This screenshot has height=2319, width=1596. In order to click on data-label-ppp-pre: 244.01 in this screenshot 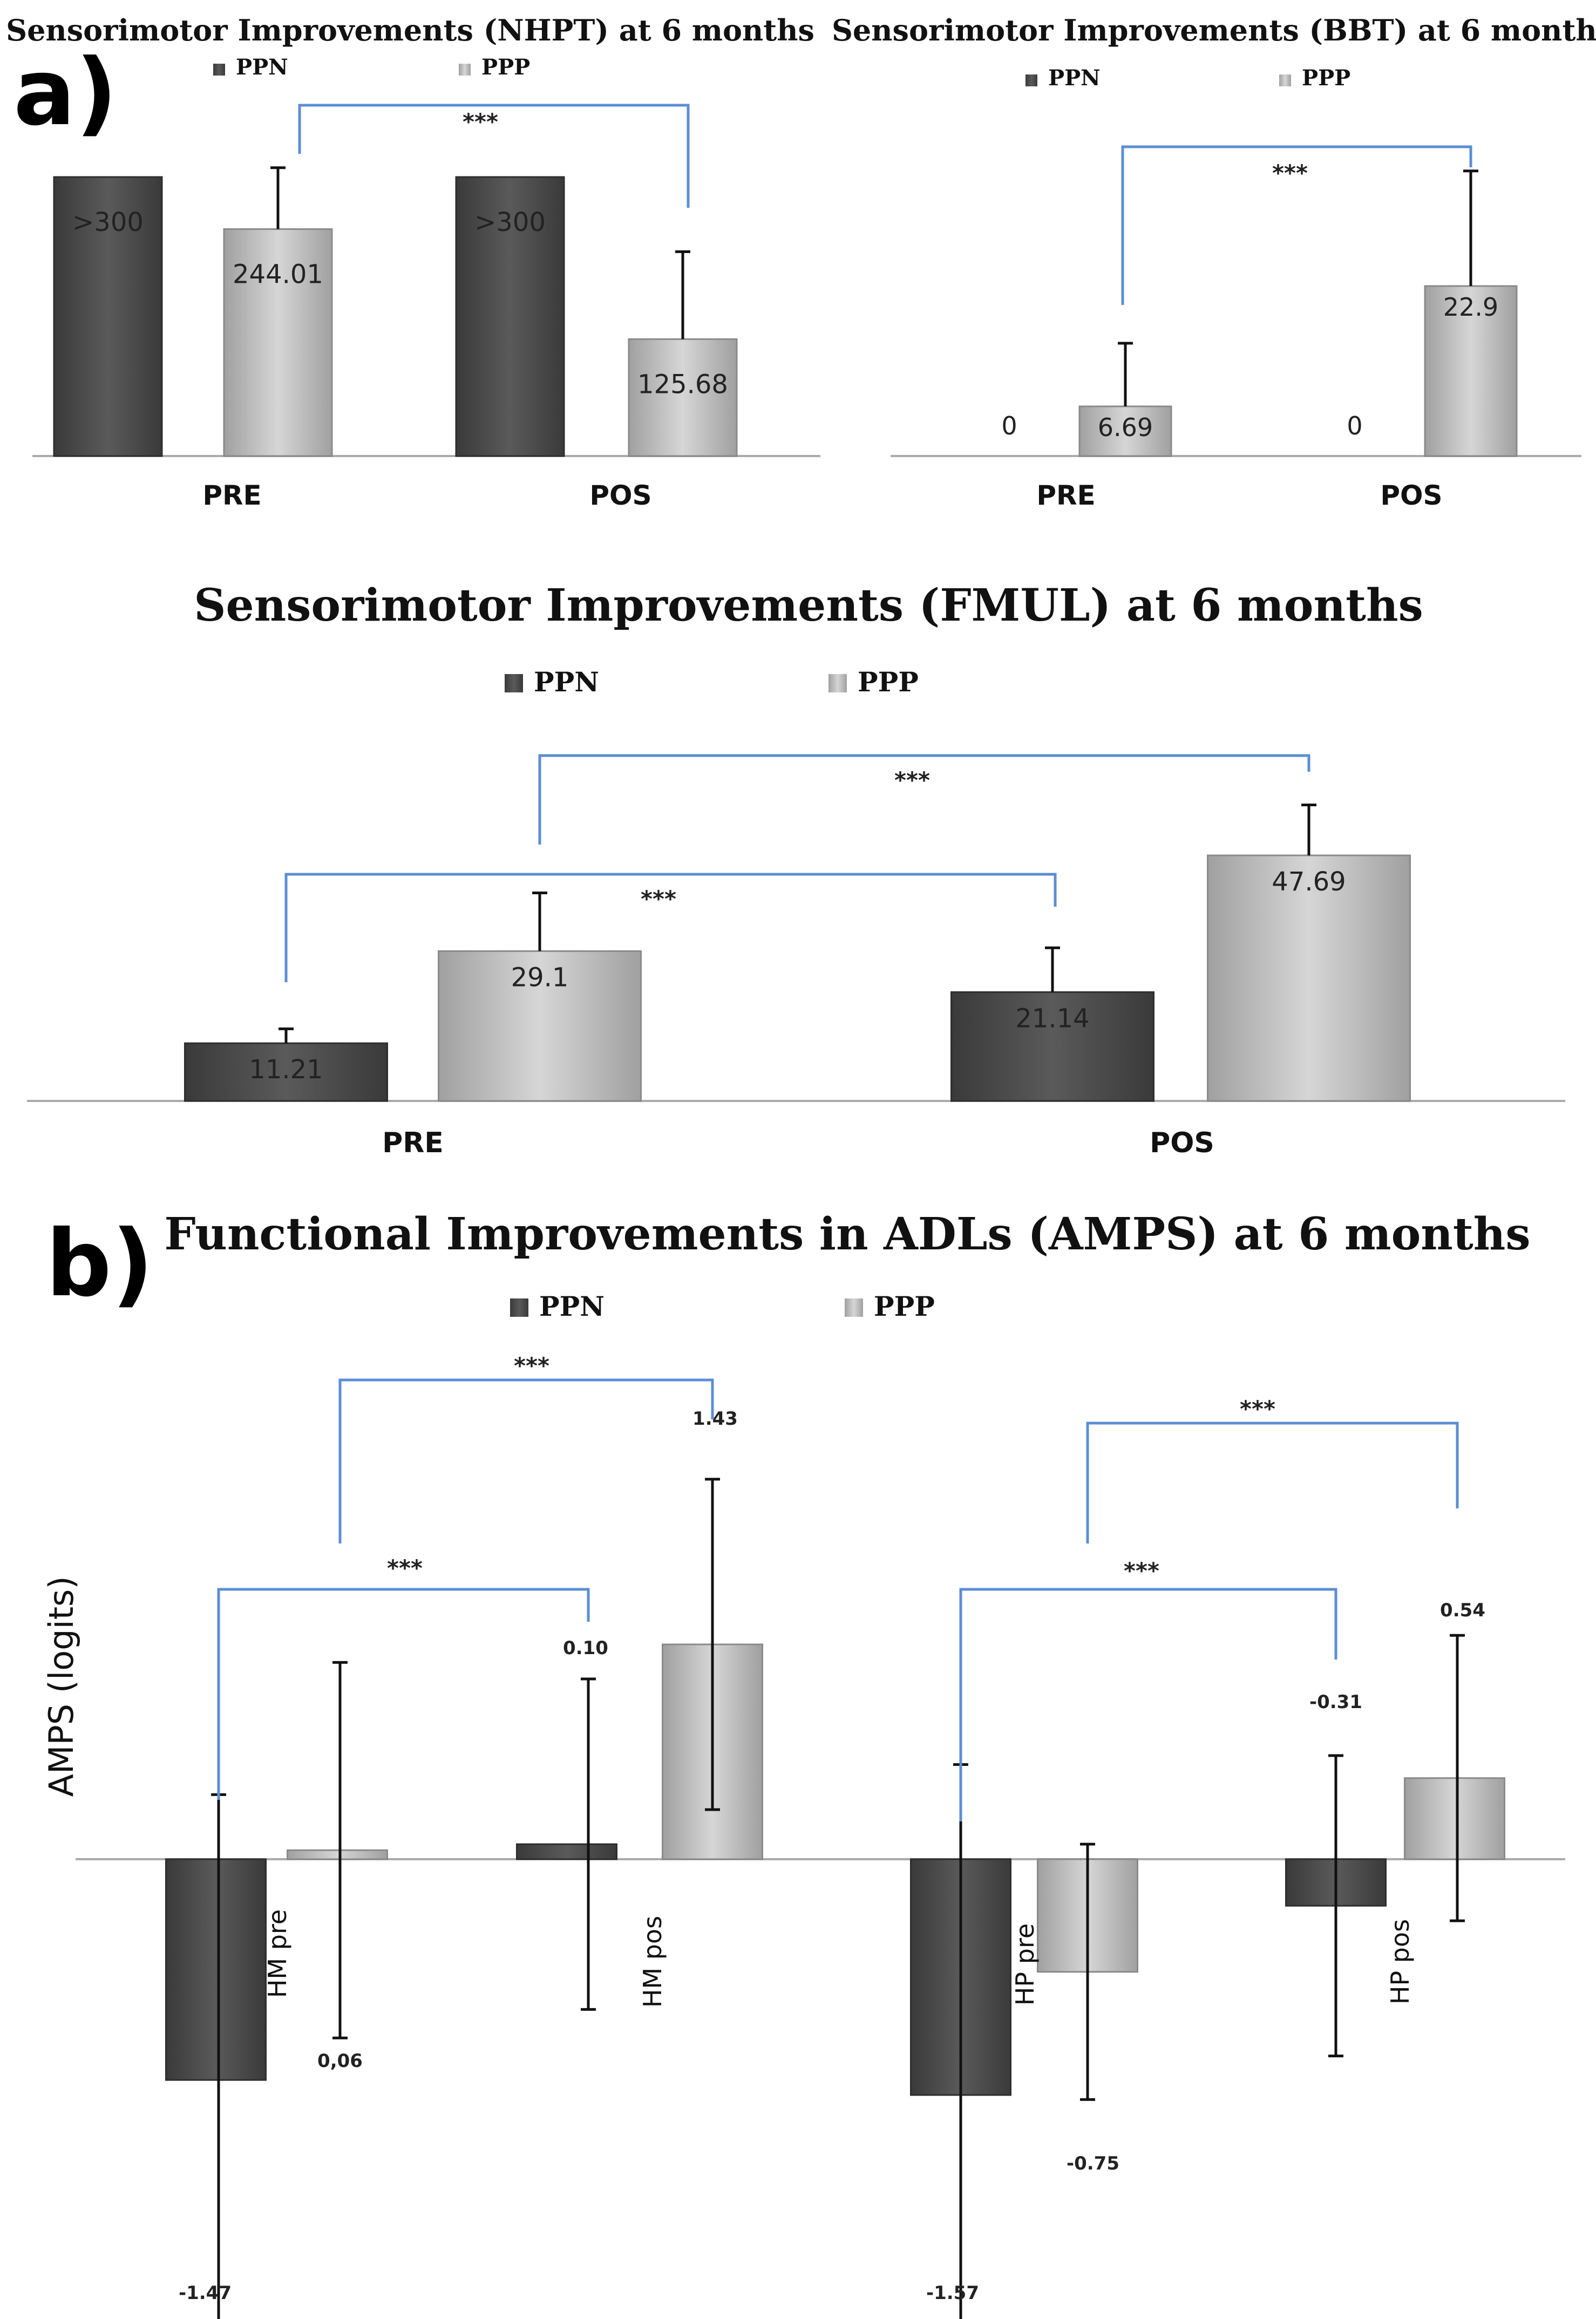, I will do `click(278, 274)`.